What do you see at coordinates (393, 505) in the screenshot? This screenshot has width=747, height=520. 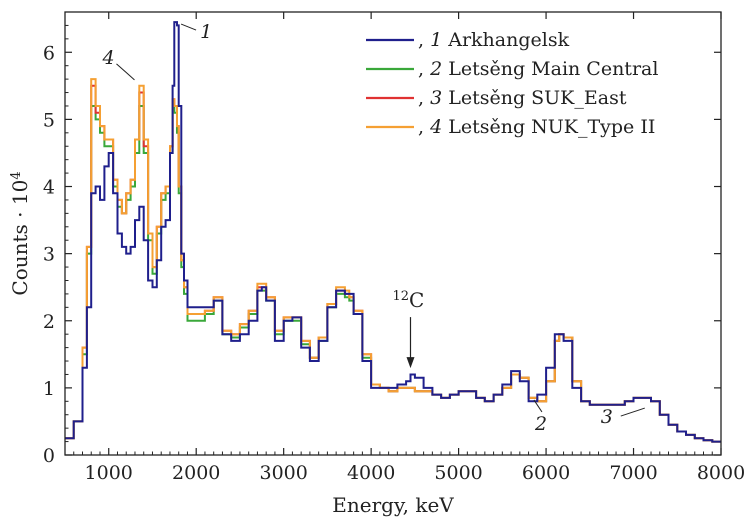 I see `x-axis-label: Energy, keV` at bounding box center [393, 505].